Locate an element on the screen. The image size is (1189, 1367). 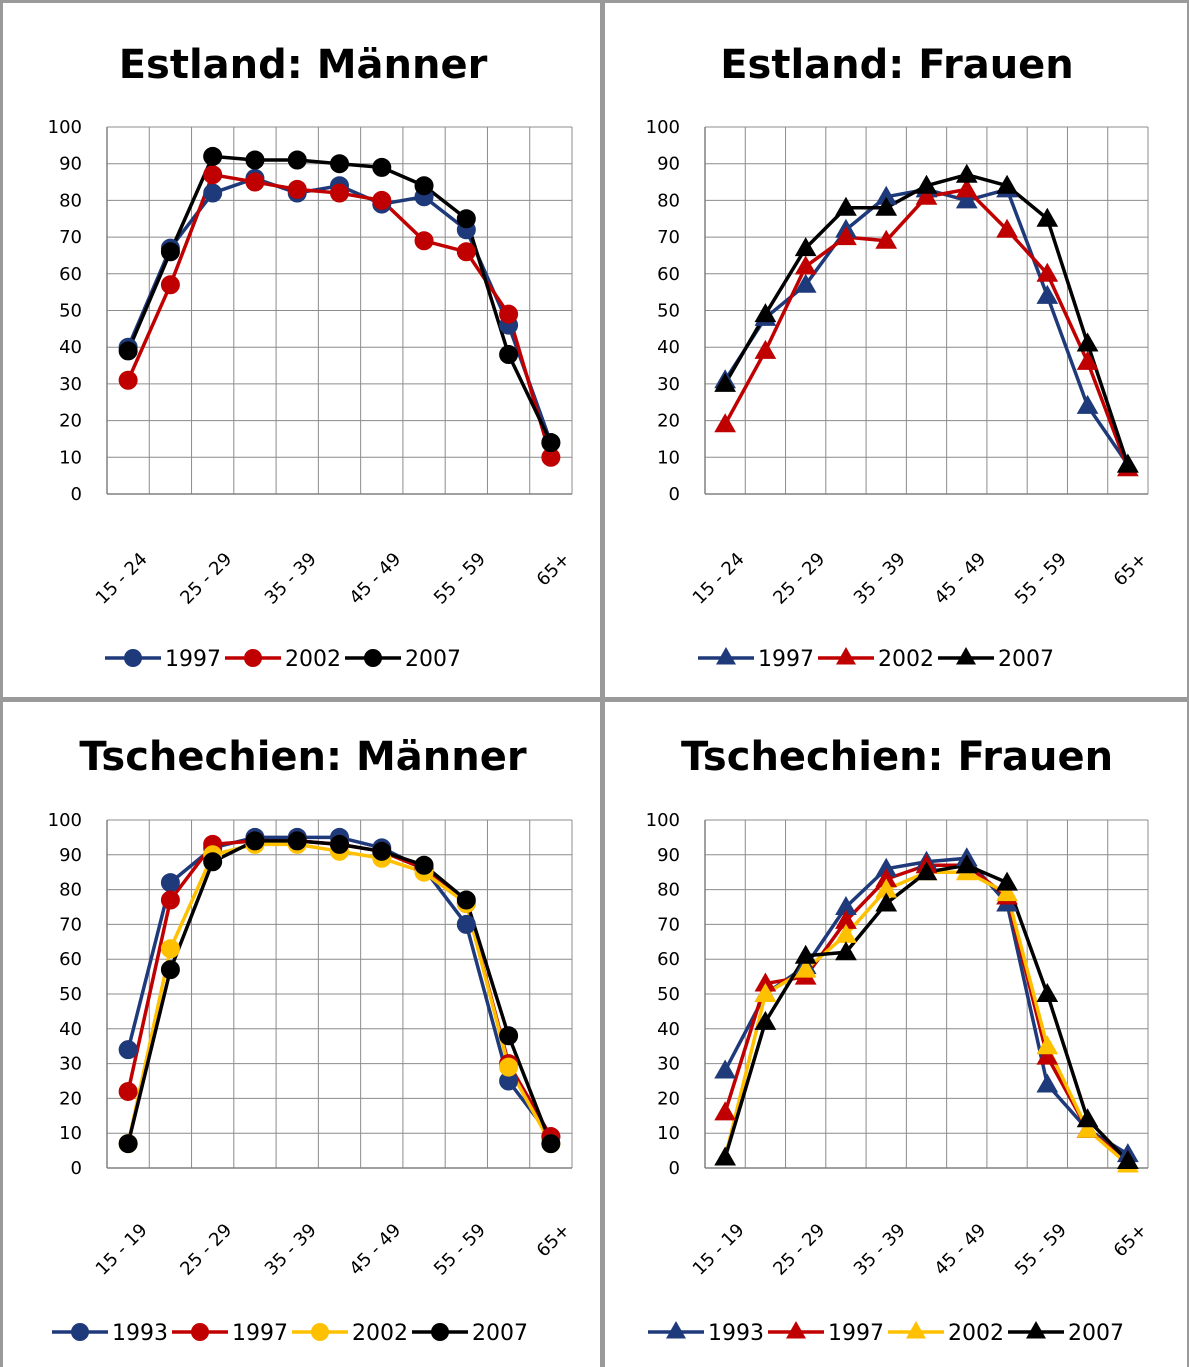
y-tick-label: 70 is located at coordinates (668, 924).